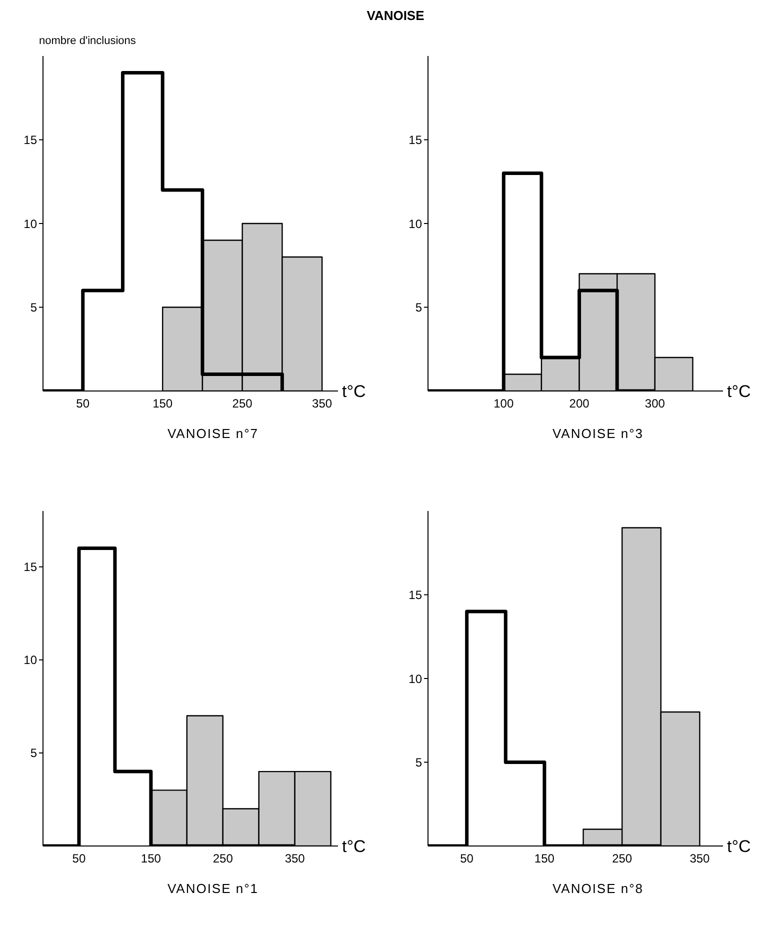  What do you see at coordinates (598, 433) in the screenshot?
I see `text: VANOISE n°3` at bounding box center [598, 433].